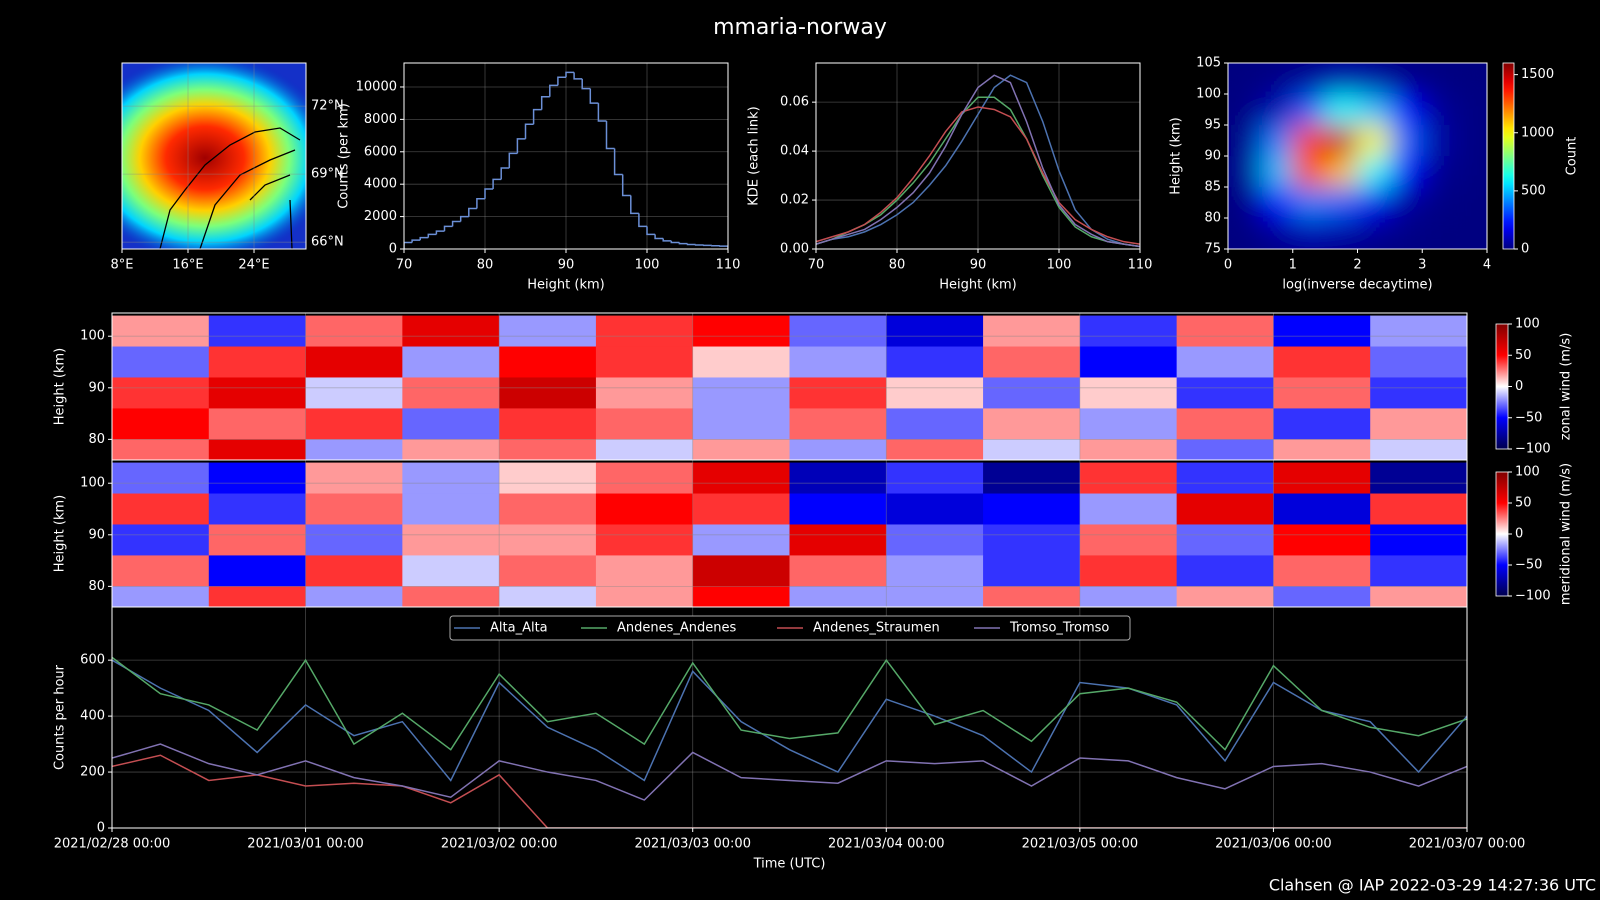  What do you see at coordinates (380, 119) in the screenshot?
I see `y-tick-label: 8000` at bounding box center [380, 119].